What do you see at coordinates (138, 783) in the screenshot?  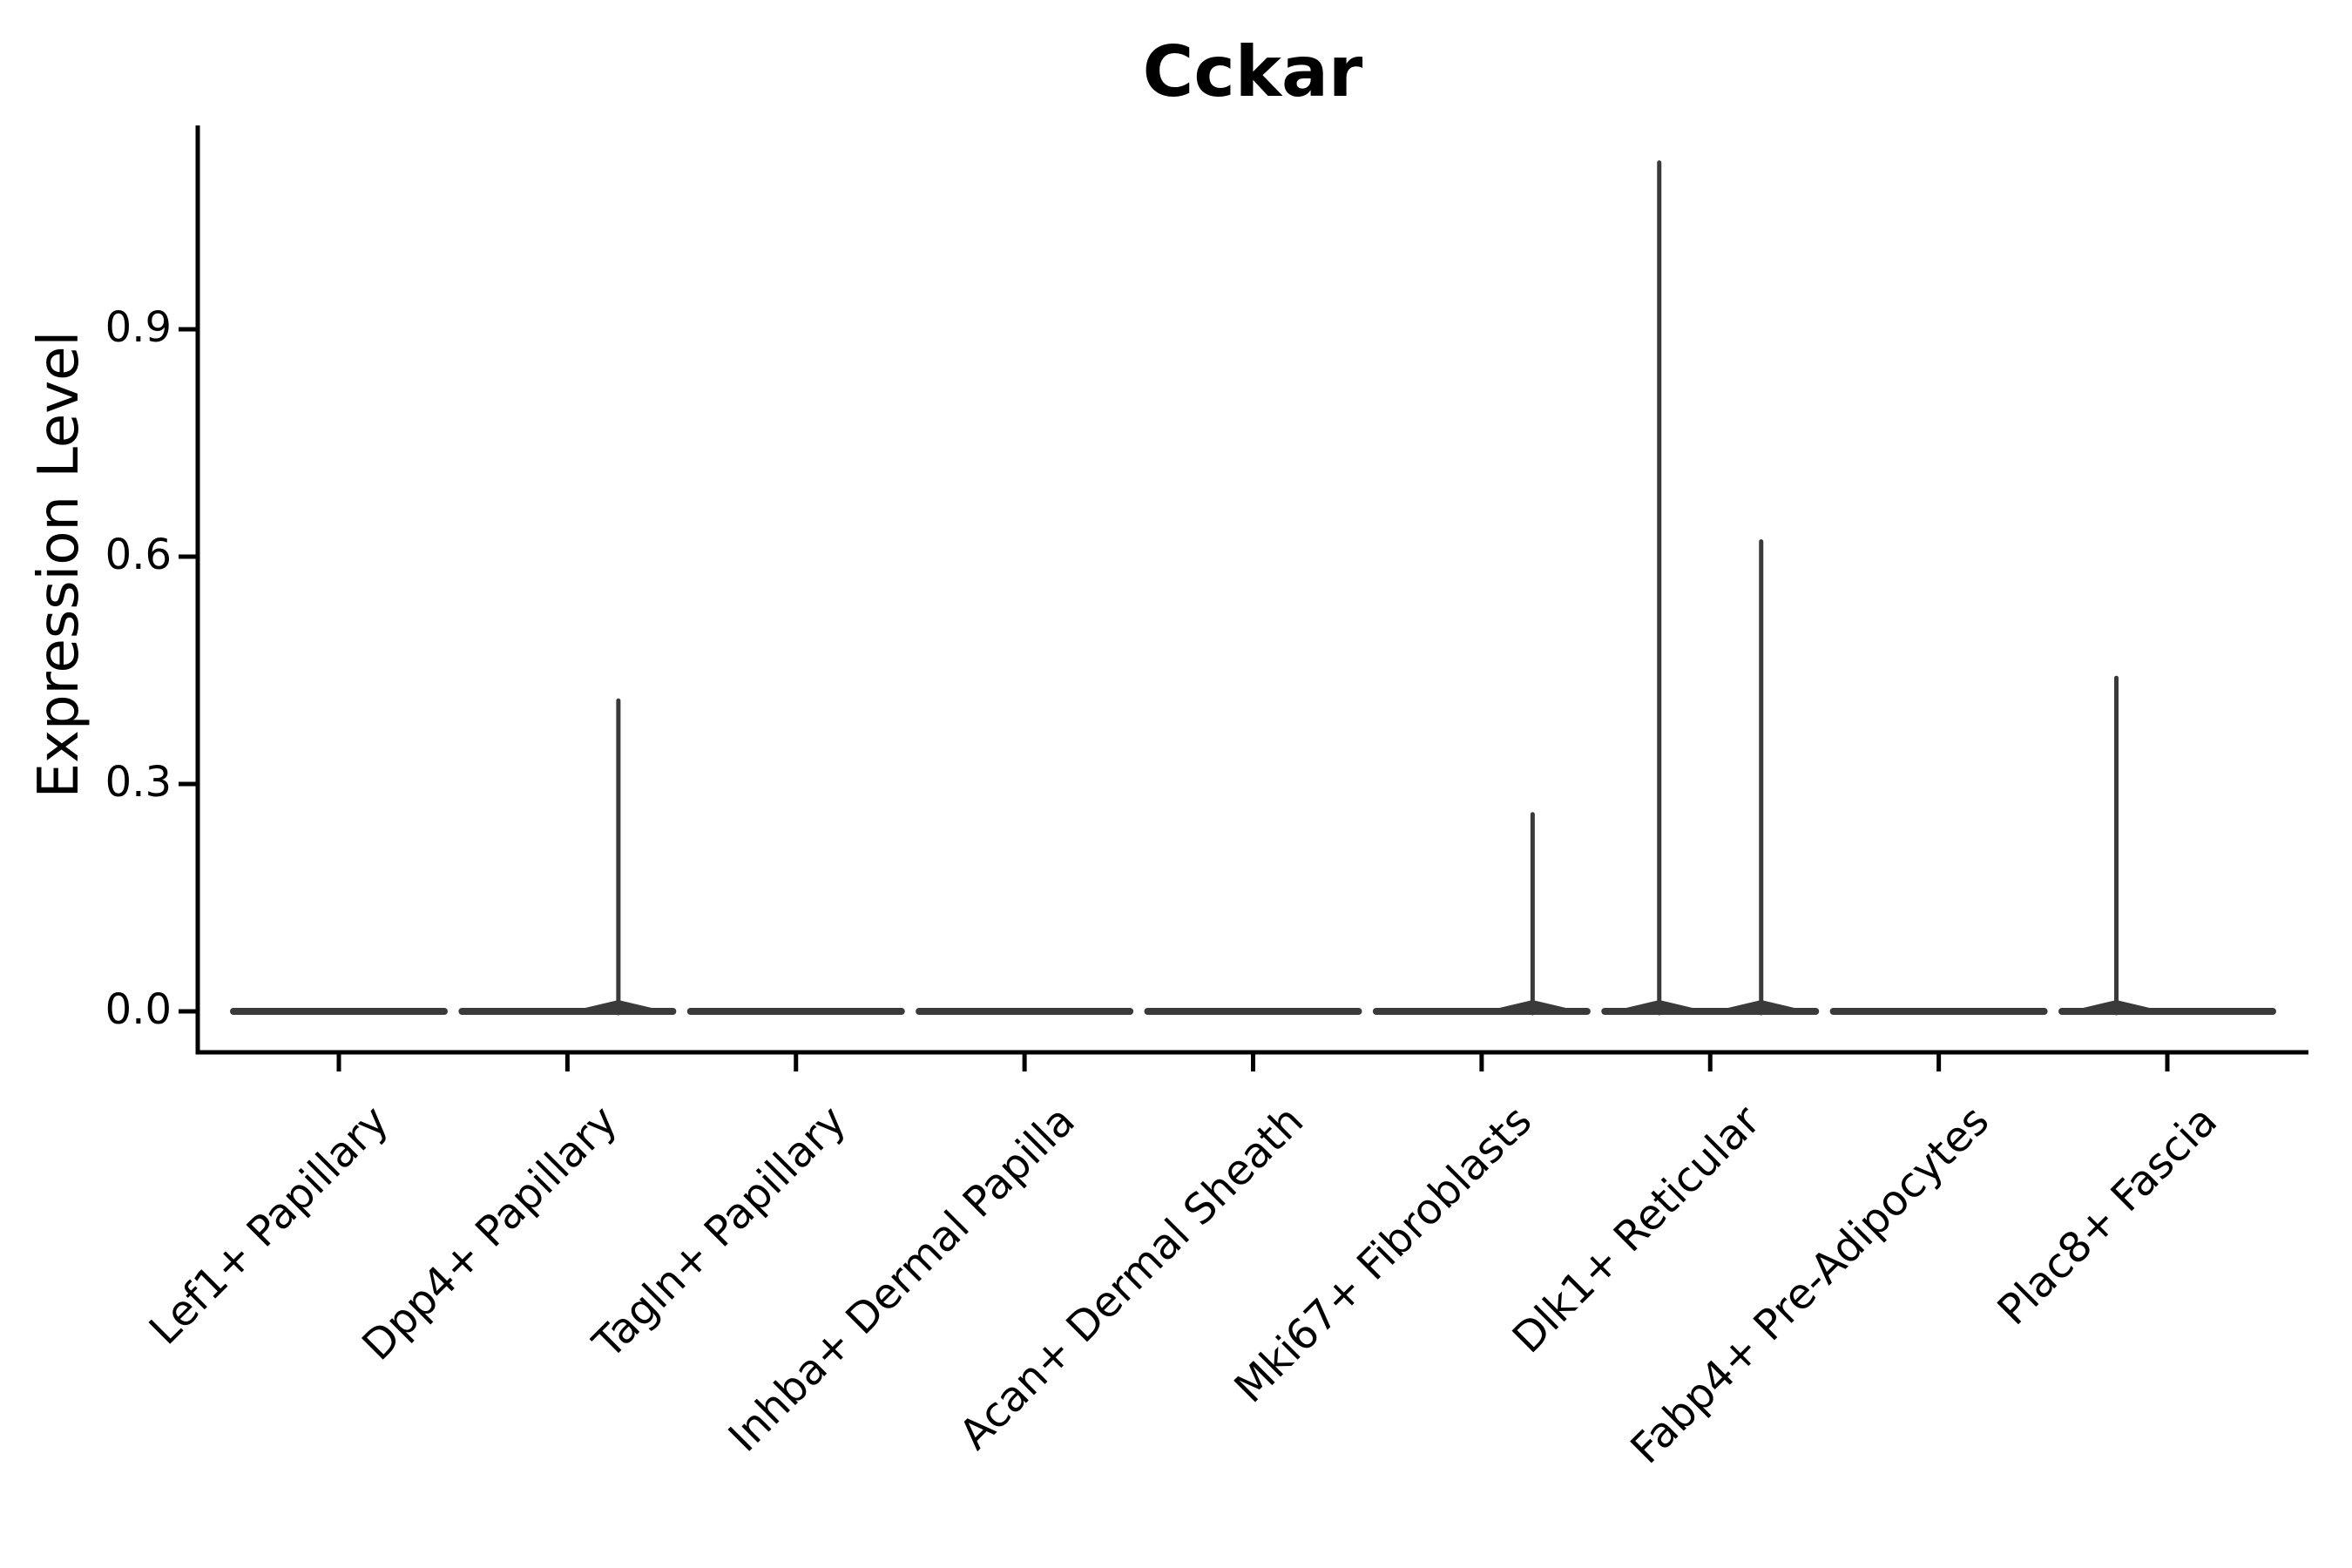 I see `y-tick-label: 0.3` at bounding box center [138, 783].